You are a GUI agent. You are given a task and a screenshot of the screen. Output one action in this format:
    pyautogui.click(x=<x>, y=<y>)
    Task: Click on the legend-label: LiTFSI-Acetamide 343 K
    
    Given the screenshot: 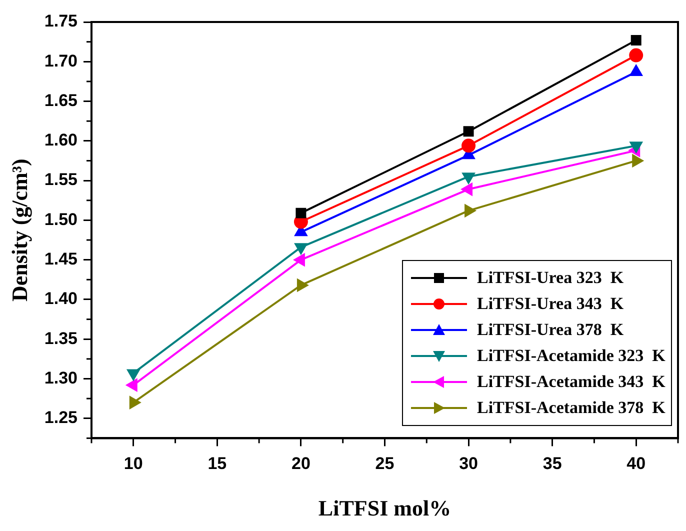 What is the action you would take?
    pyautogui.click(x=571, y=382)
    